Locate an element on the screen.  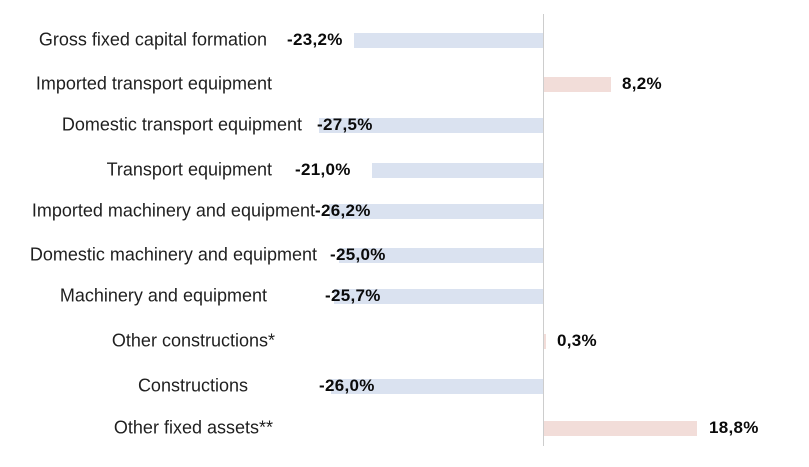
category-label: Gross fixed capital formation is located at coordinates (152, 39).